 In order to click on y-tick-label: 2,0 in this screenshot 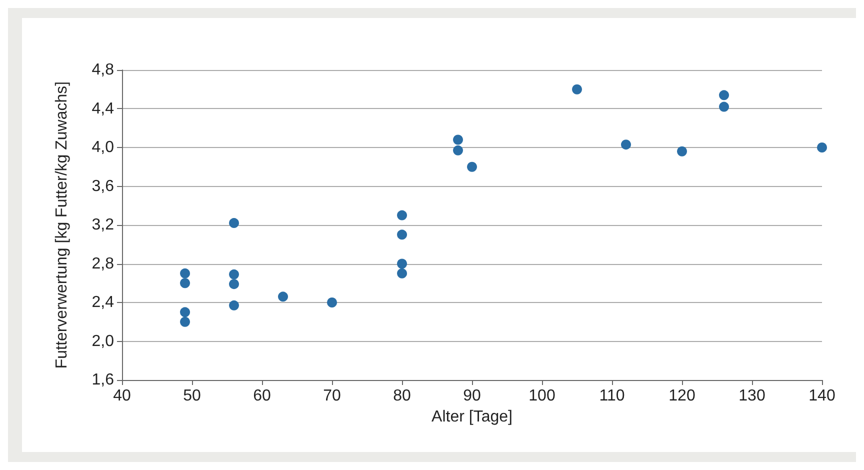, I will do `click(103, 341)`.